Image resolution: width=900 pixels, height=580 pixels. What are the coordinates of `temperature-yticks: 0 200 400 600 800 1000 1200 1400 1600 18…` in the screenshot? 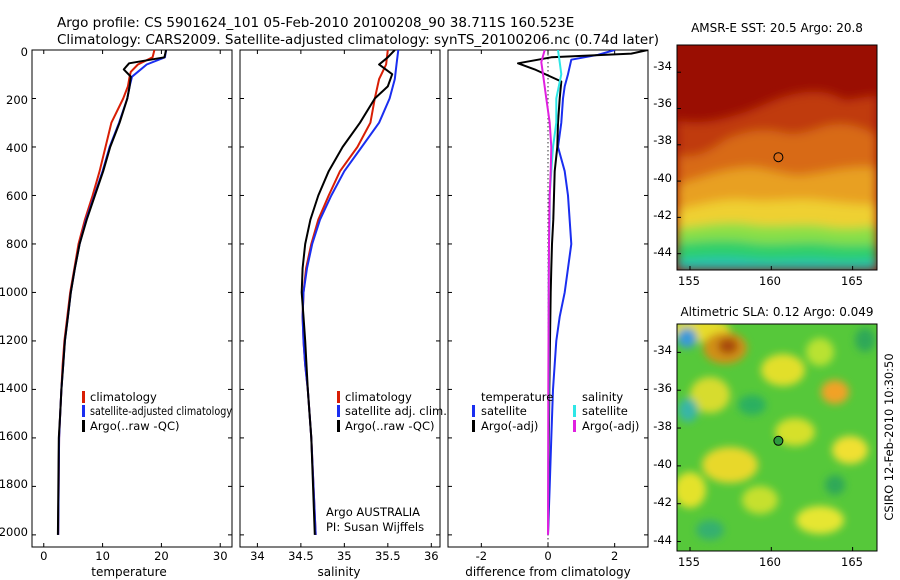 It's located at (14, 292).